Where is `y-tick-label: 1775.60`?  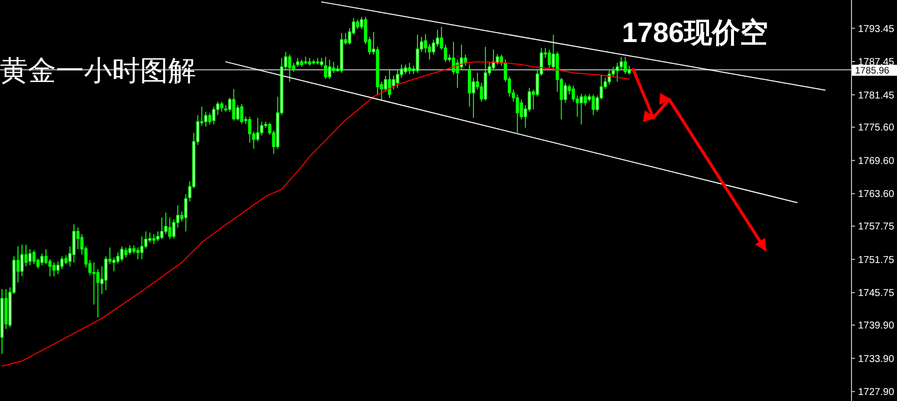 y-tick-label: 1775.60 is located at coordinates (876, 128).